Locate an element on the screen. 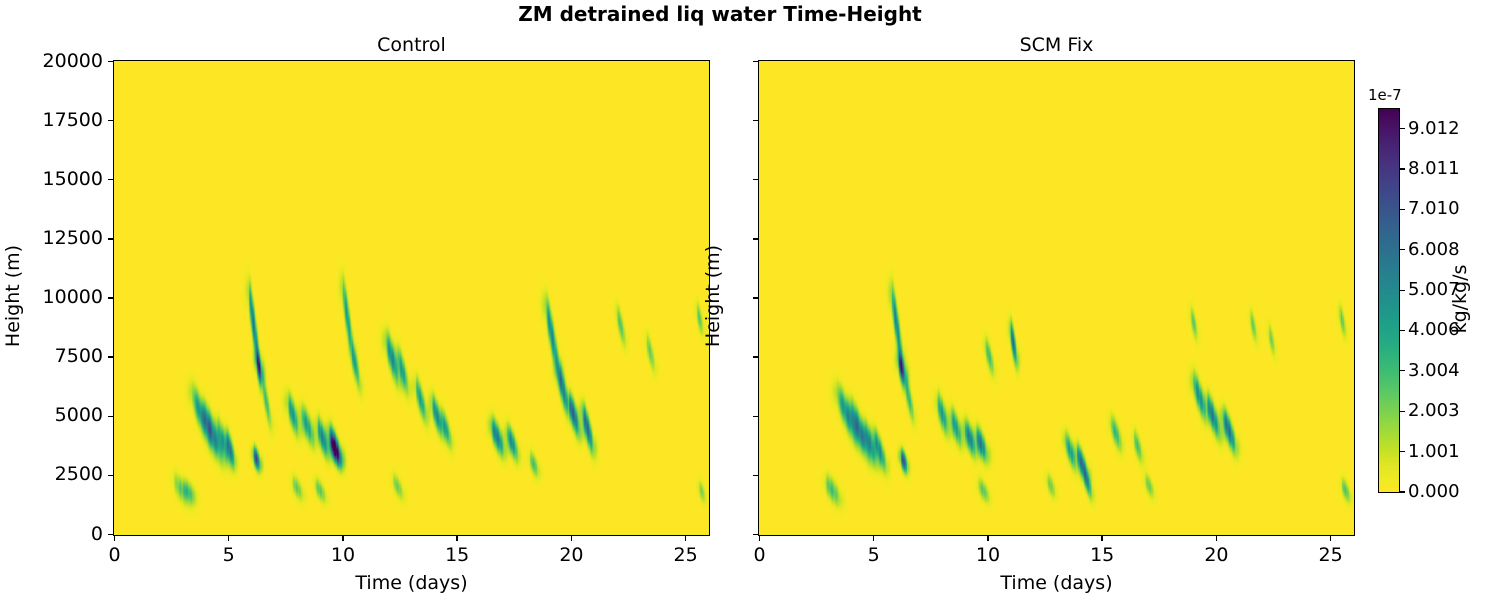  colorbar-tick-label: 2.003 is located at coordinates (1434, 411).